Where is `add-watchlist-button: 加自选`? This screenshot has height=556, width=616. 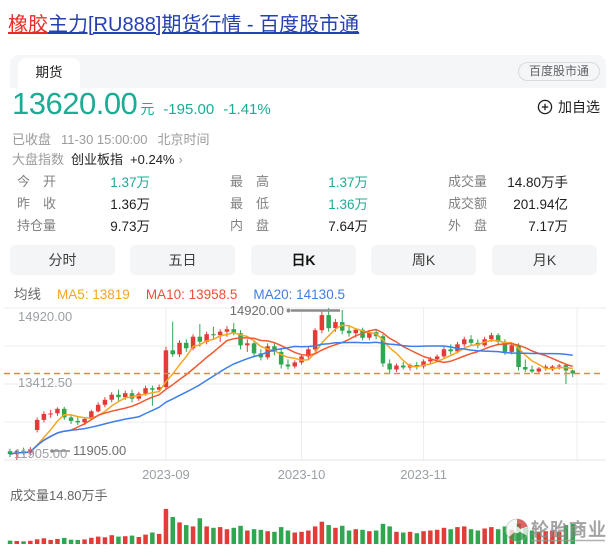
add-watchlist-button: 加自选 is located at coordinates (568, 107).